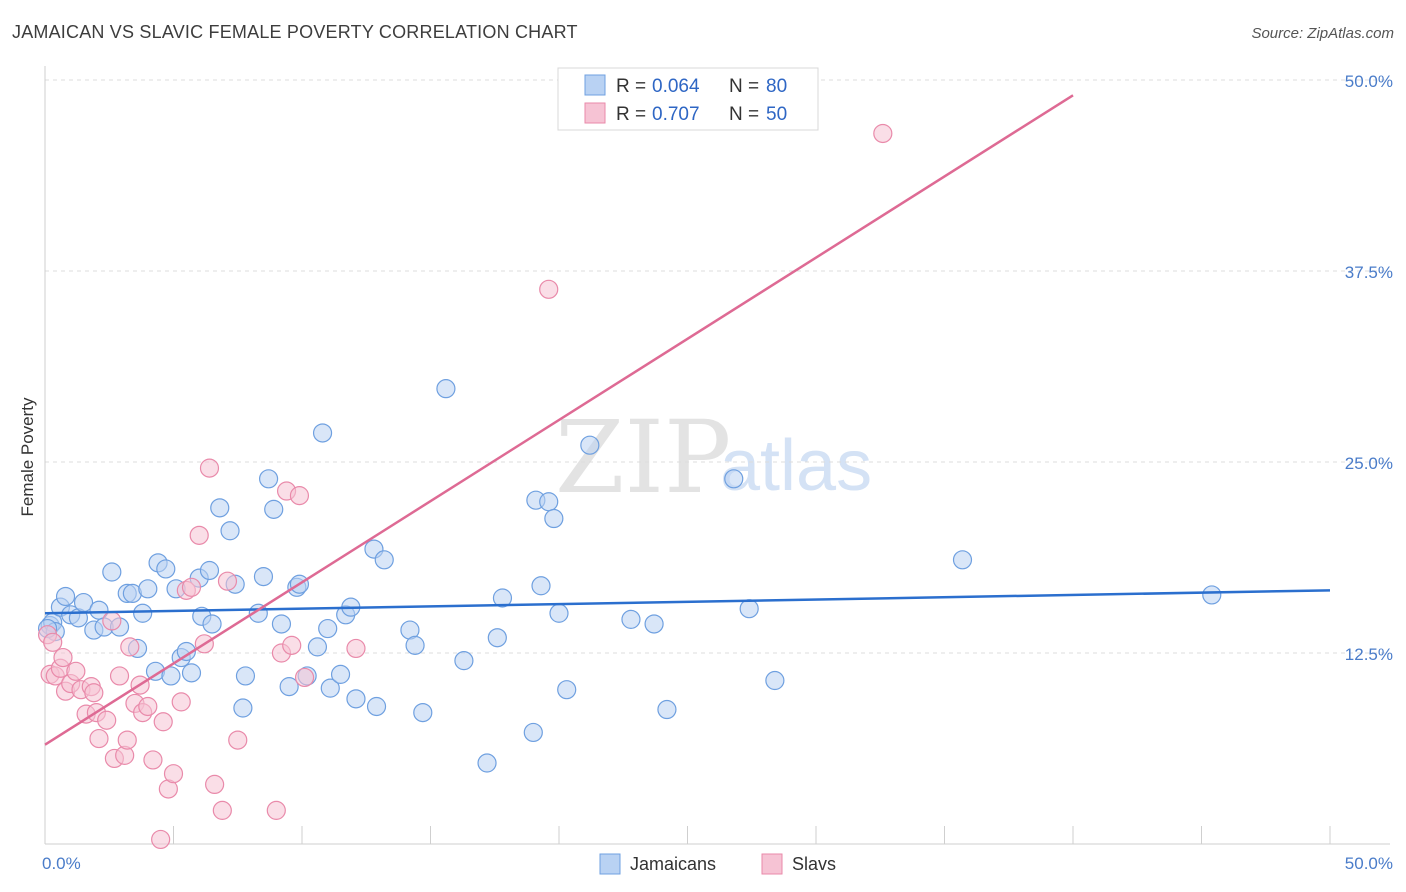 The height and width of the screenshot is (892, 1406). Describe the element at coordinates (744, 86) in the screenshot. I see `legend-n-label-jamaicans: N =` at that location.